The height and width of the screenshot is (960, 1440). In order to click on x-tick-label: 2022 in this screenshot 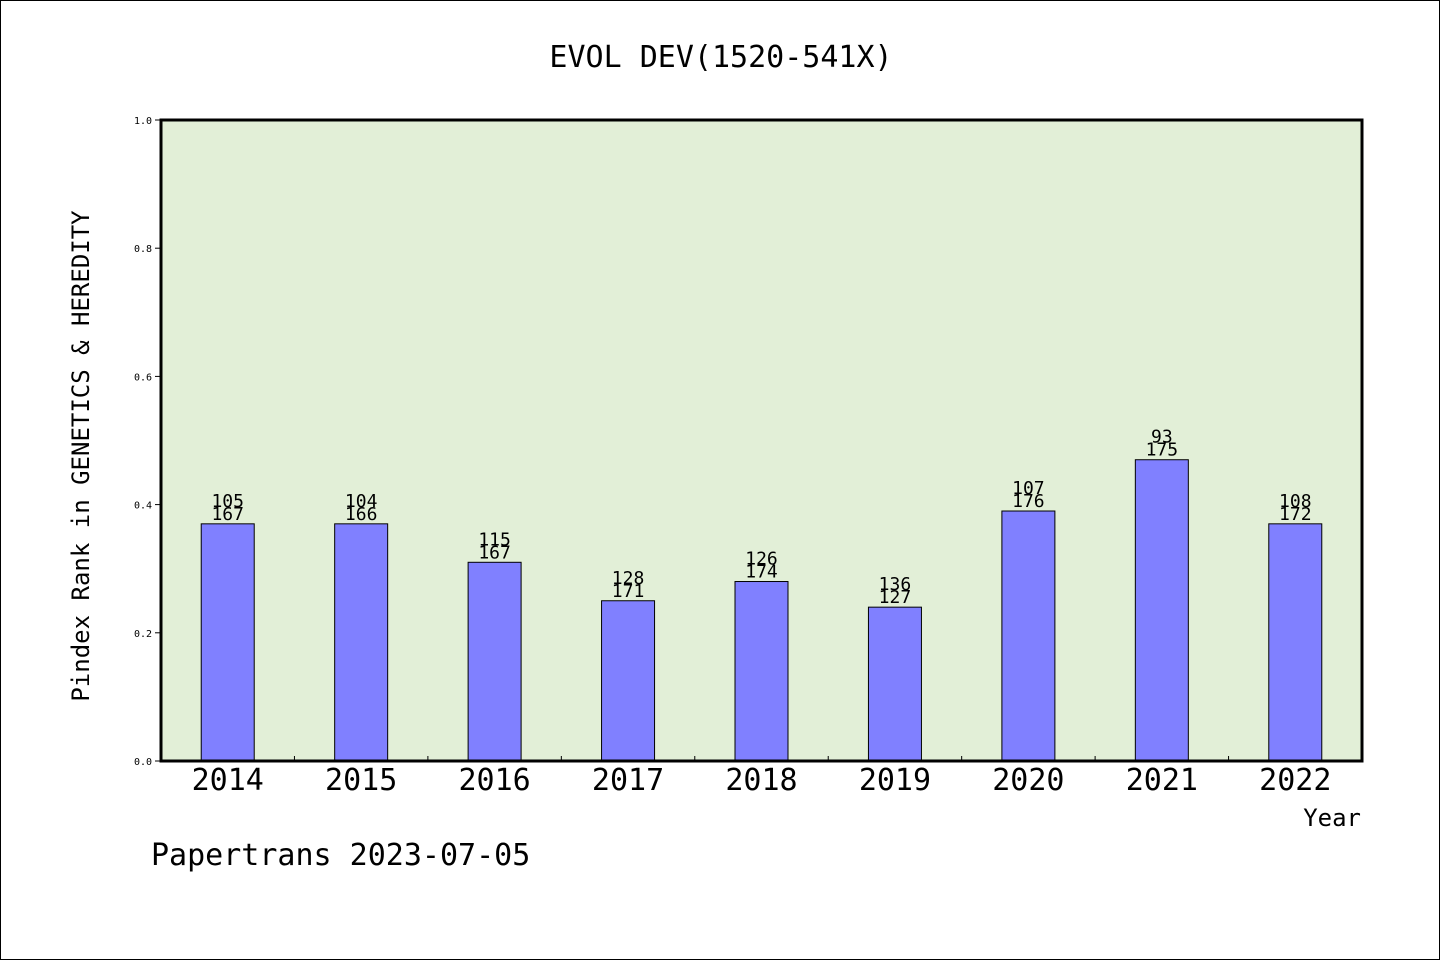, I will do `click(1295, 780)`.